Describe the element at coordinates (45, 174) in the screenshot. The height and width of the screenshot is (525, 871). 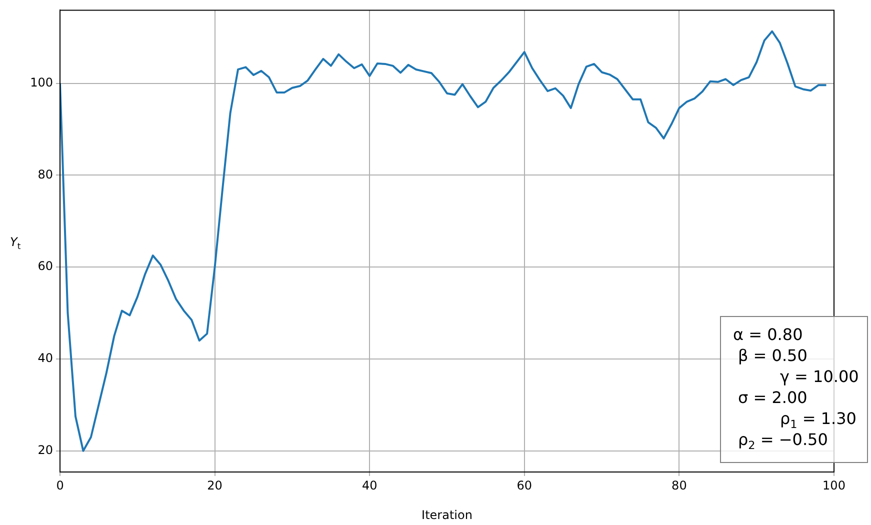
I see `y-tick-label: 80` at that location.